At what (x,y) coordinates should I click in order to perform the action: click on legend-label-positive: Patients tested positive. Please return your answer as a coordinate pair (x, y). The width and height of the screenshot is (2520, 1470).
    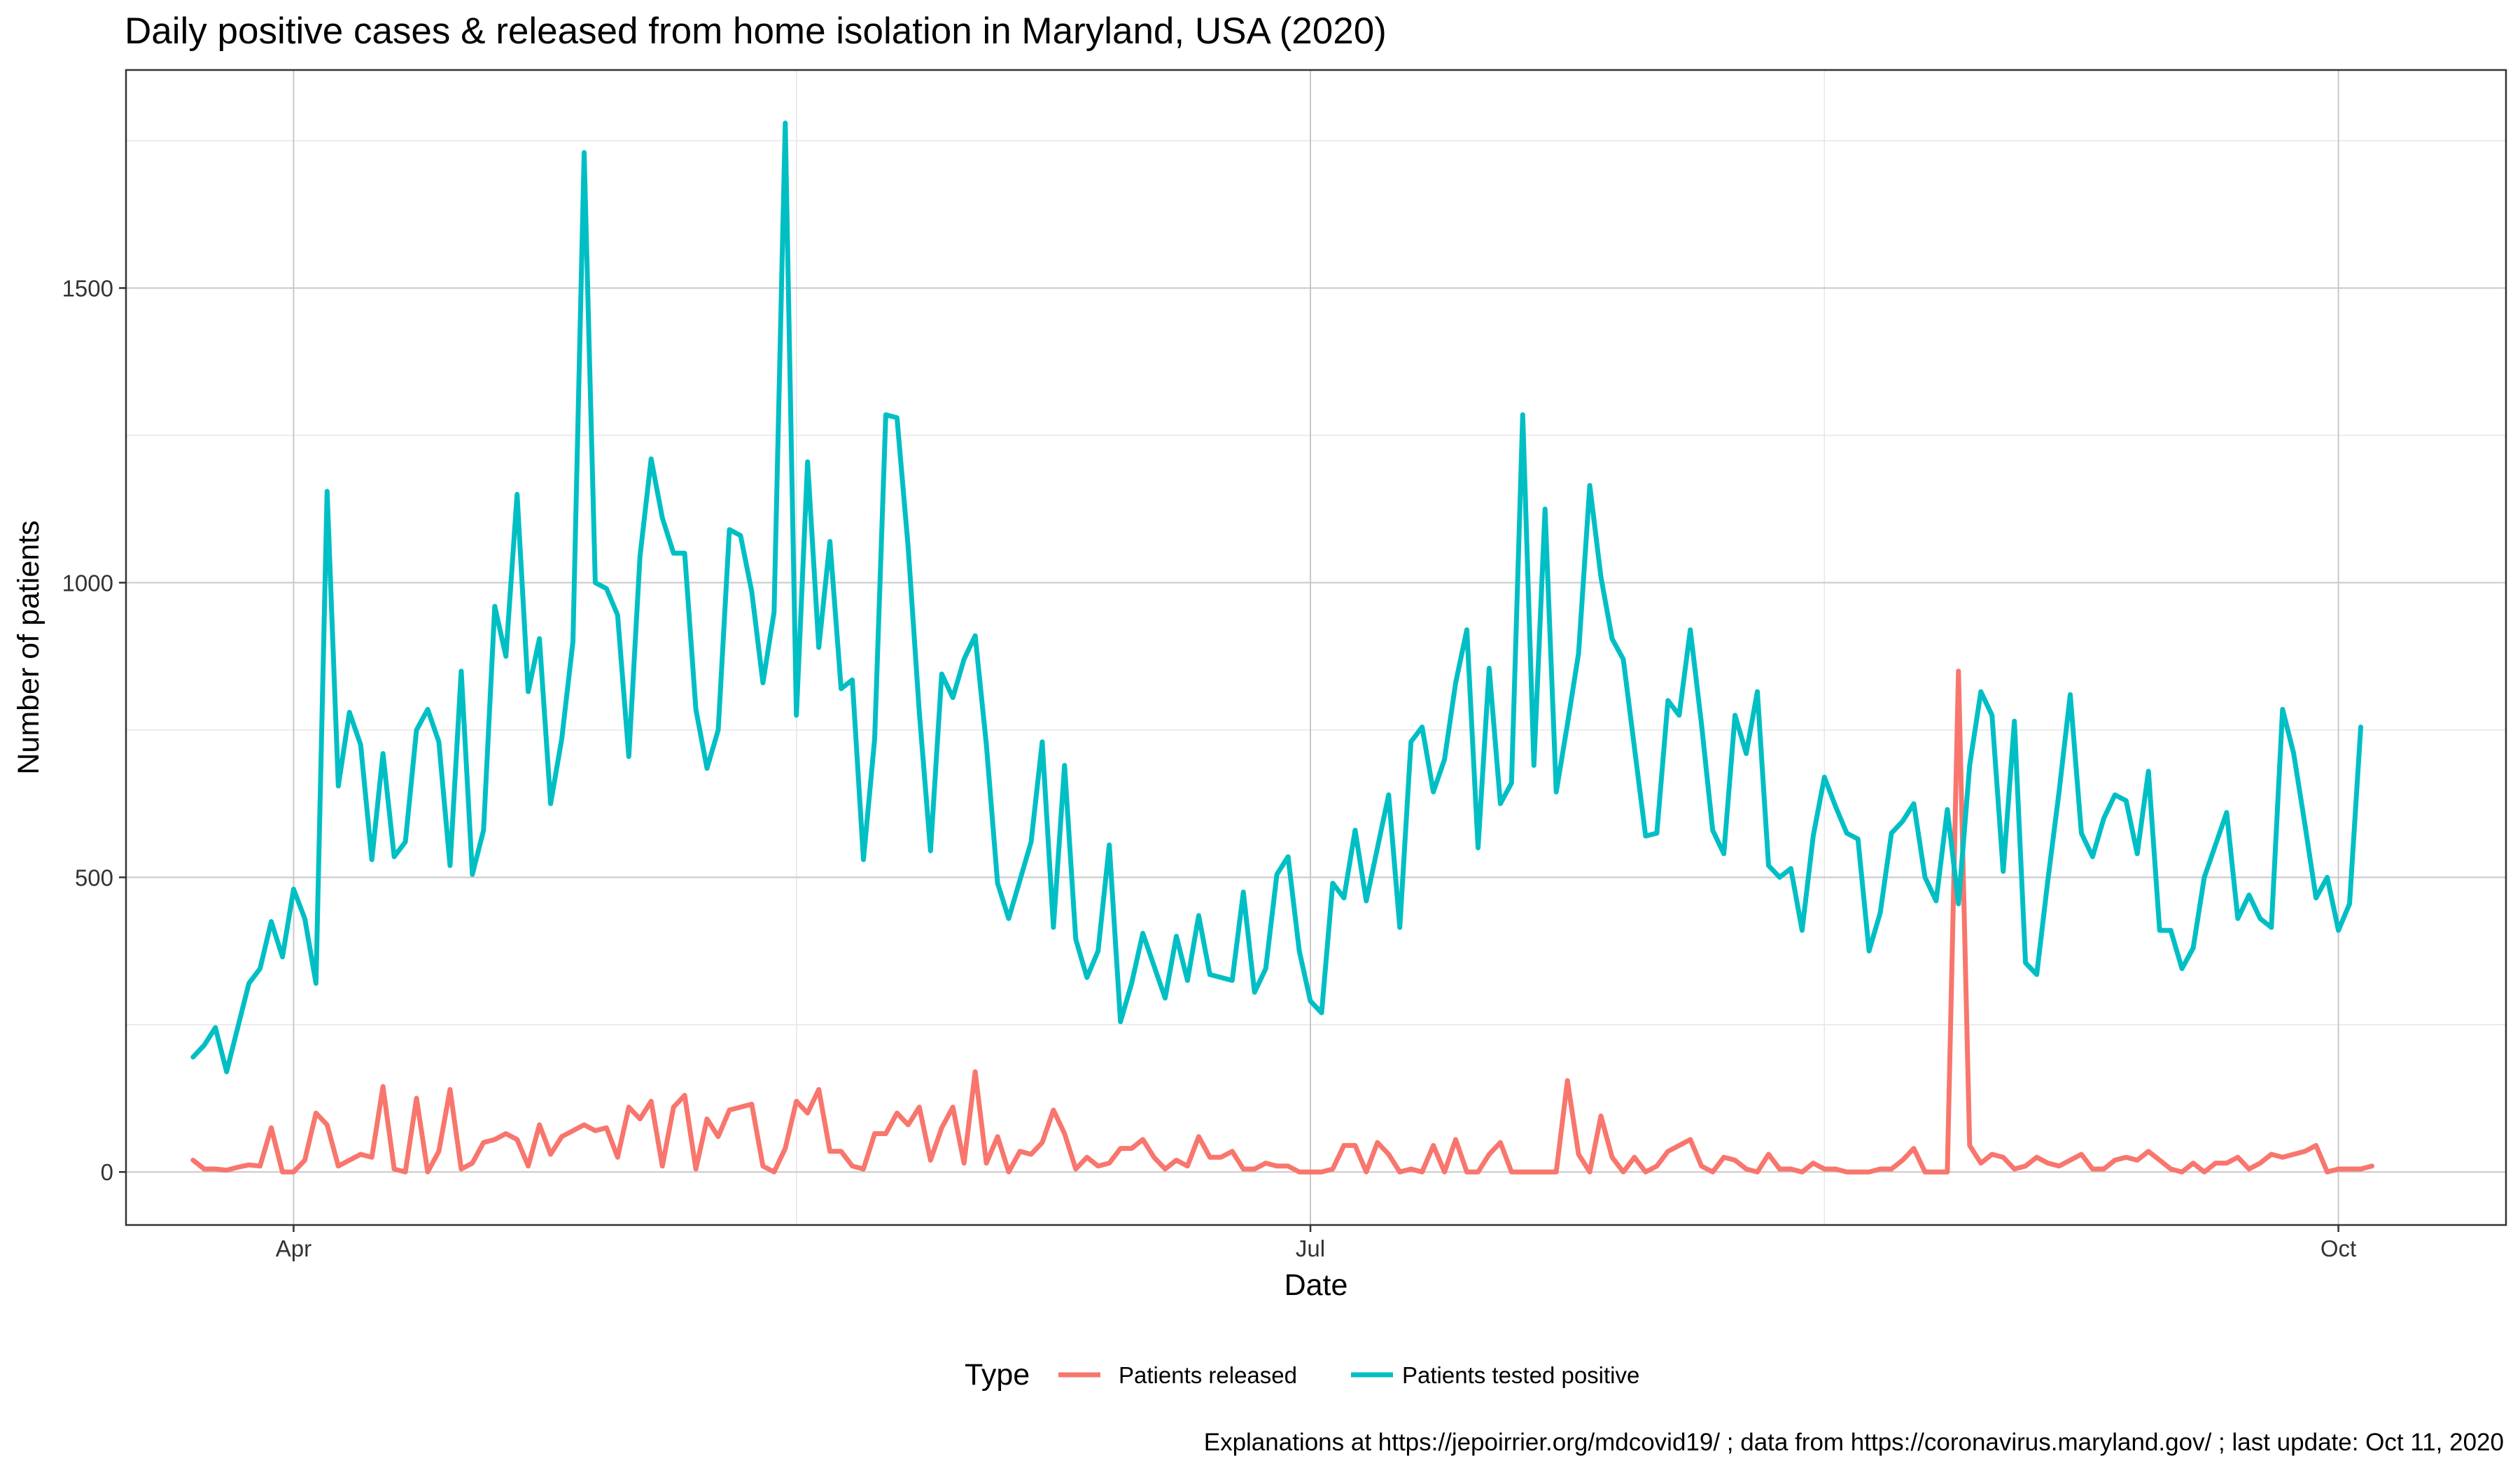
    Looking at the image, I should click on (1520, 1375).